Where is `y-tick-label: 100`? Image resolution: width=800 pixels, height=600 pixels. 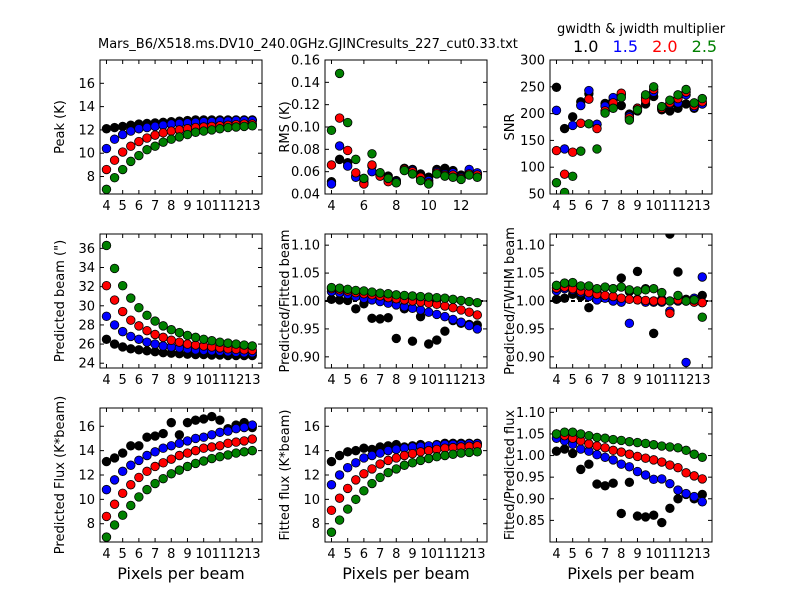
y-tick-label: 100 is located at coordinates (532, 168).